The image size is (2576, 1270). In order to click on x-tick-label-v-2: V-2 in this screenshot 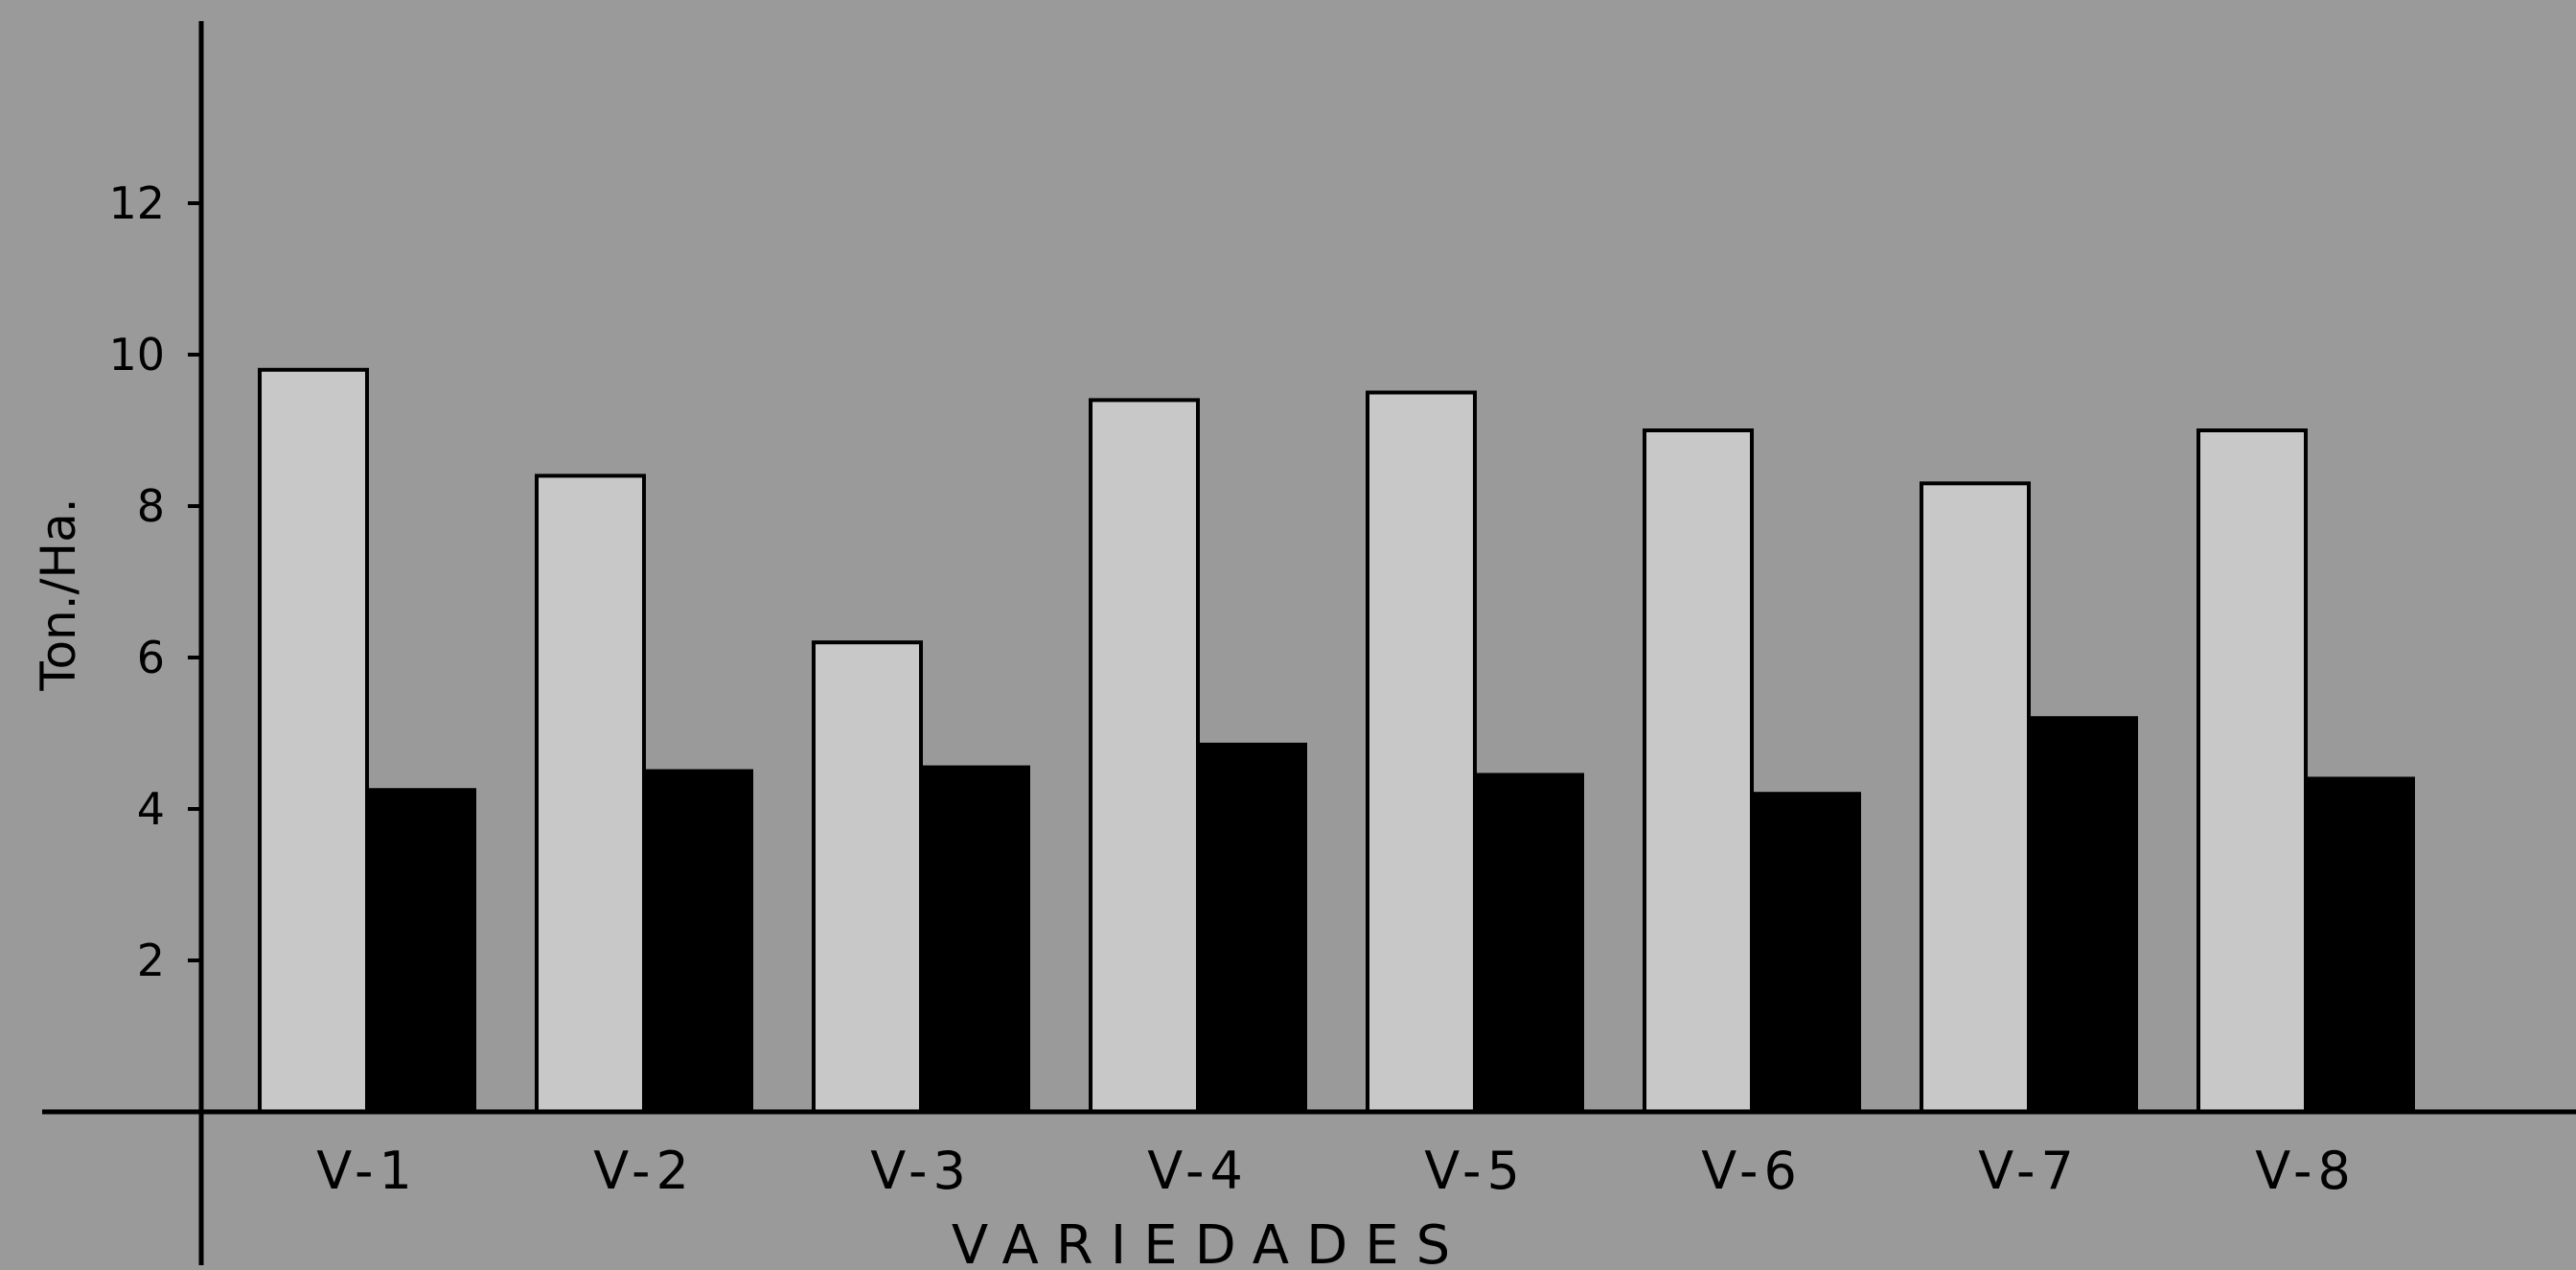, I will do `click(644, 1171)`.